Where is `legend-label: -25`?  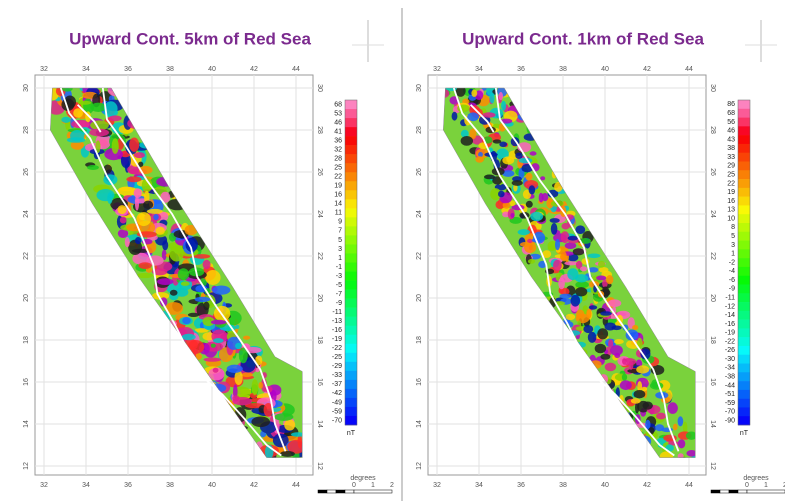 legend-label: -25 is located at coordinates (337, 357).